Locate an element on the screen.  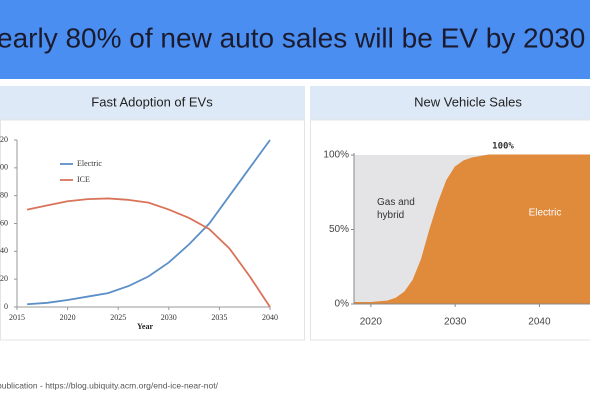
y-tick-label: 60 is located at coordinates (4, 222).